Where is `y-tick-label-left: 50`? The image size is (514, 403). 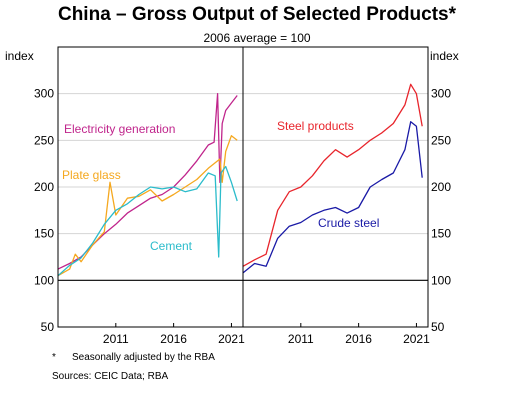
y-tick-label-left: 50 is located at coordinates (48, 327).